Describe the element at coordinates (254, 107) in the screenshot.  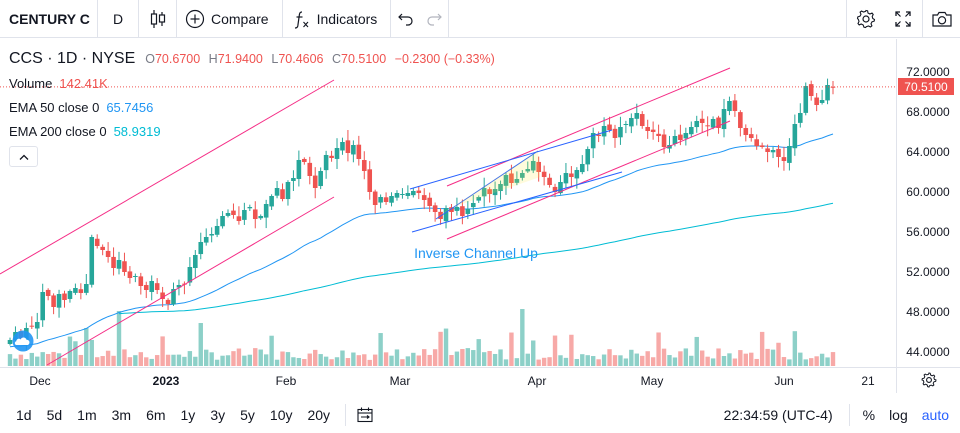
I see `legend-ema50-row: EMA 50 close 0 65.7456` at that location.